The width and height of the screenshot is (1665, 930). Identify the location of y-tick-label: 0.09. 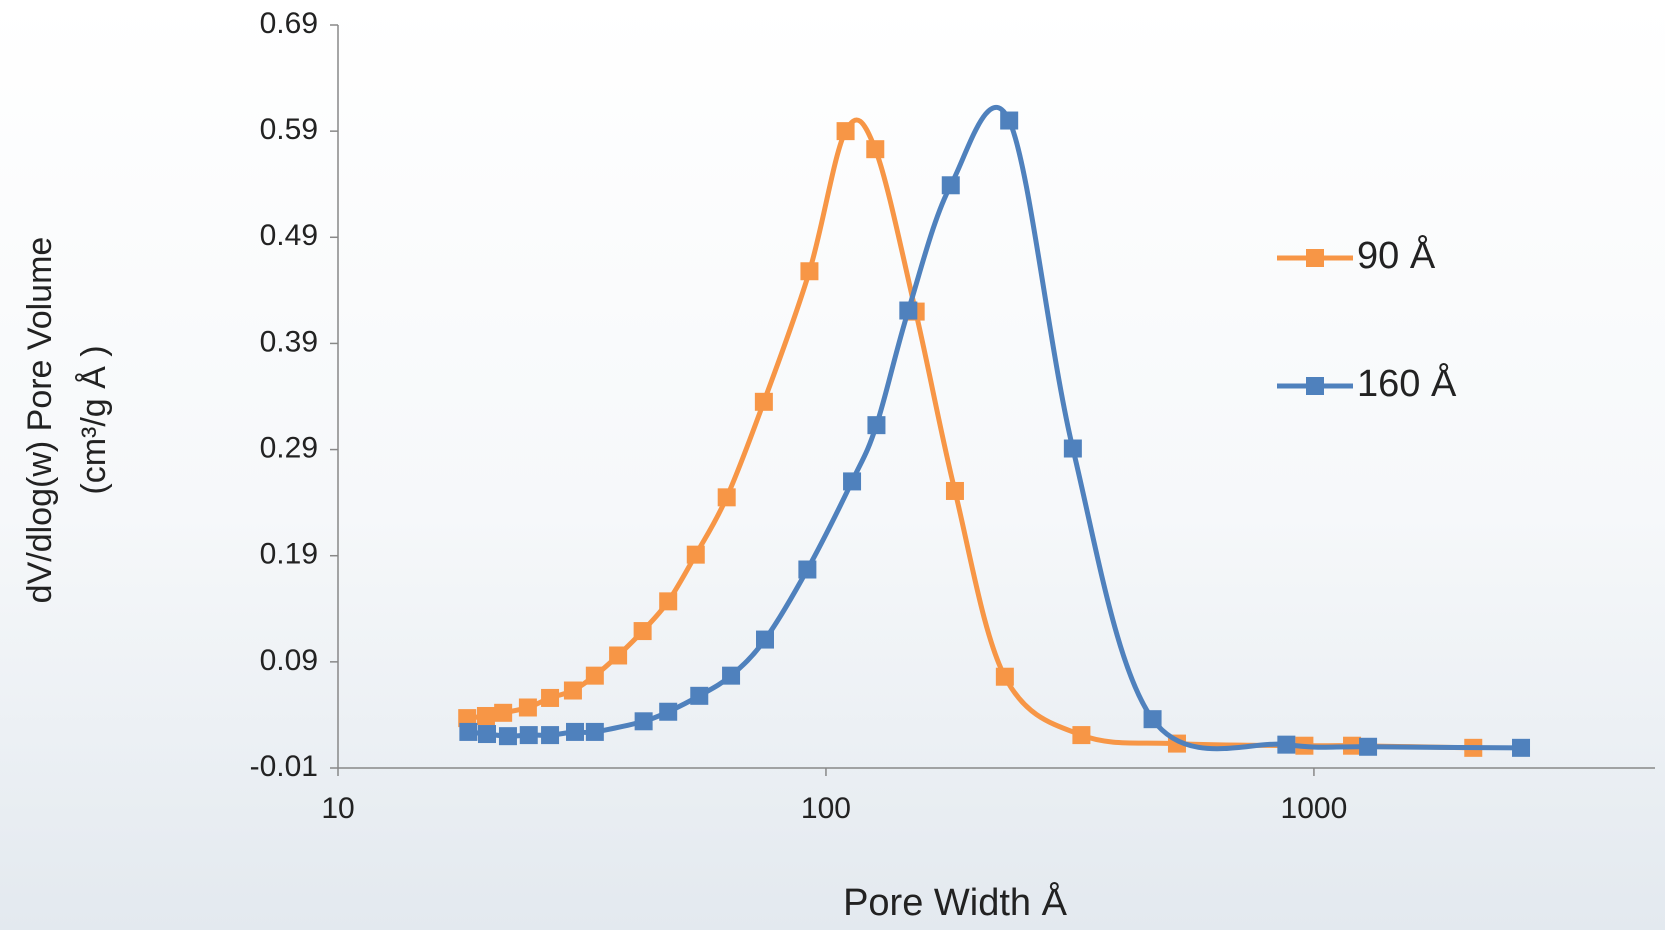
(289, 660).